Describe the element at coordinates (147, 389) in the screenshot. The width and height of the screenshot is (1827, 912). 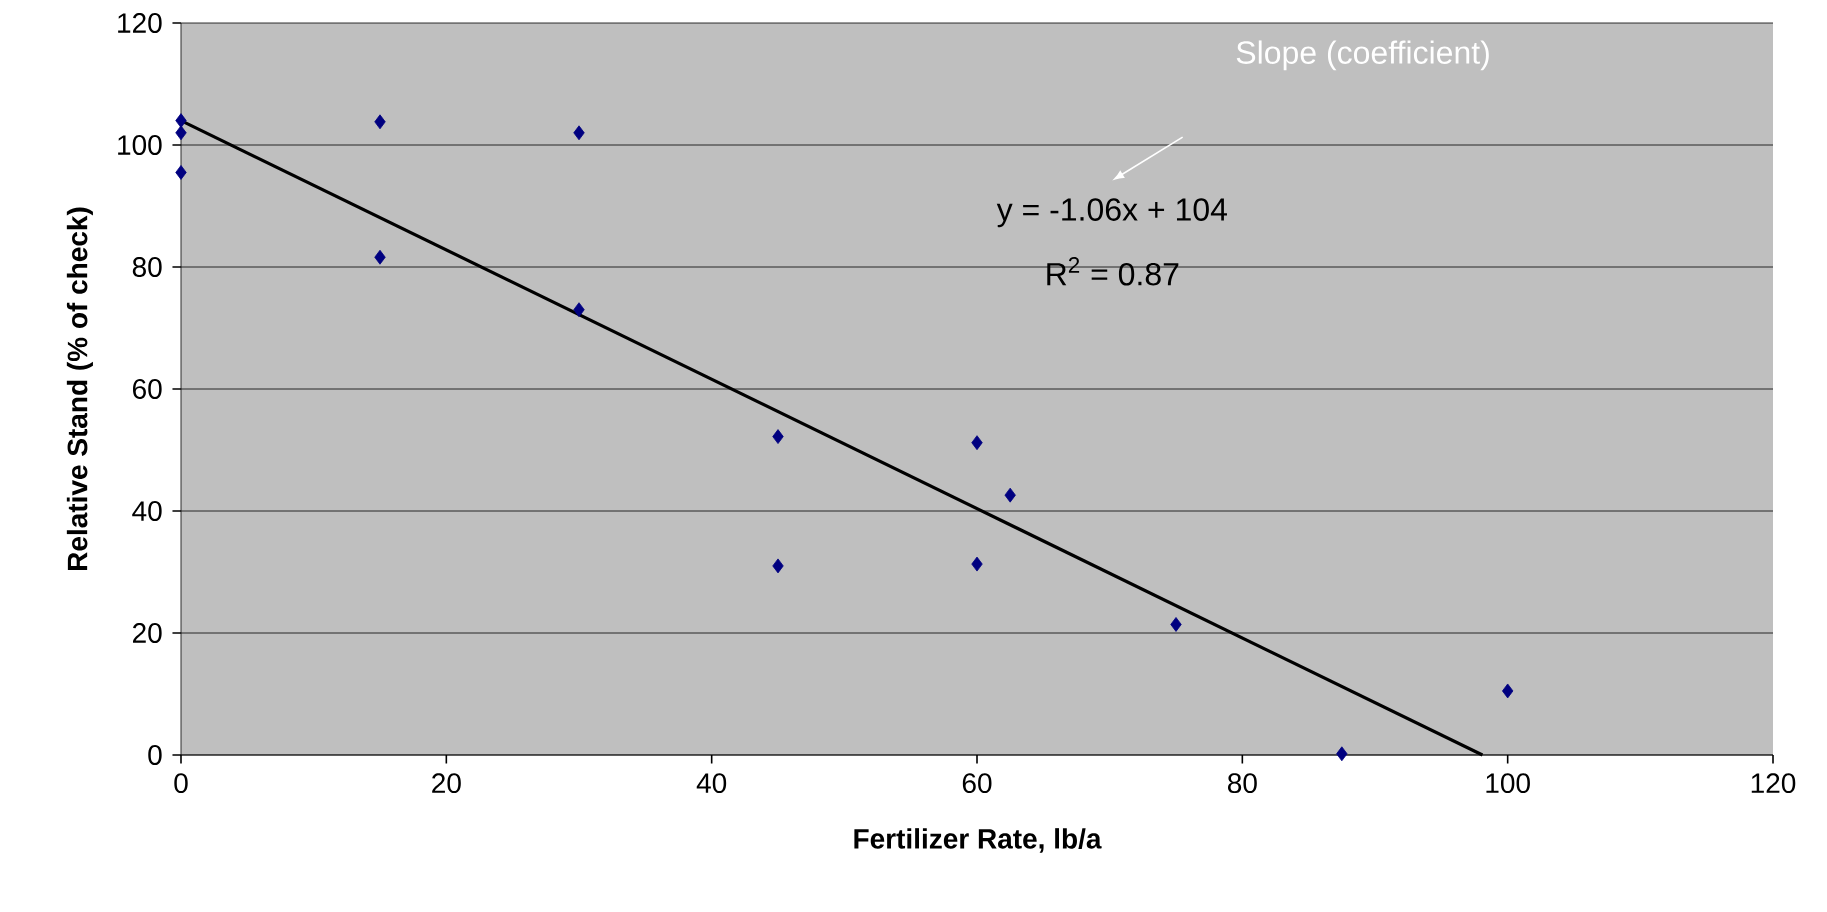
I see `y-tick-label: 60` at that location.